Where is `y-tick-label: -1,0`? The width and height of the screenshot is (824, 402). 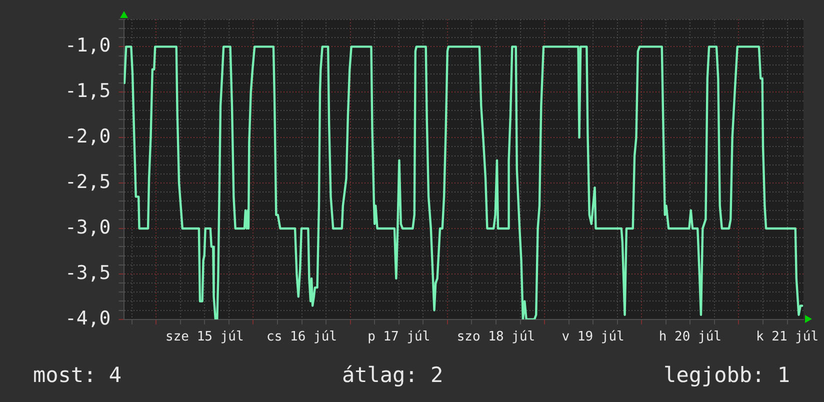
y-tick-label: -1,0 is located at coordinates (87, 45).